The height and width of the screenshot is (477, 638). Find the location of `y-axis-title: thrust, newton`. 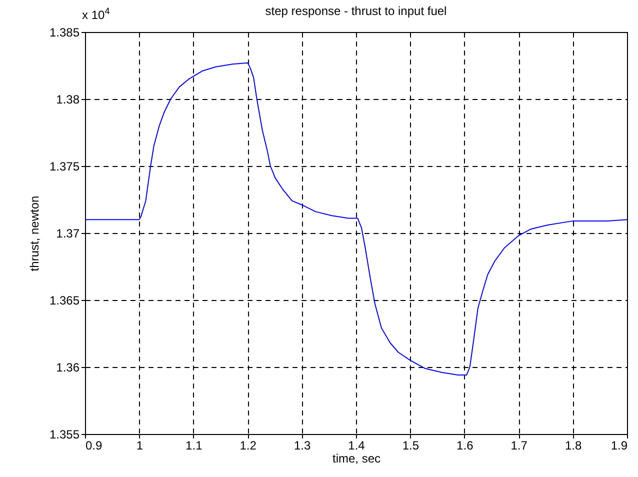

y-axis-title: thrust, newton is located at coordinates (34, 234).